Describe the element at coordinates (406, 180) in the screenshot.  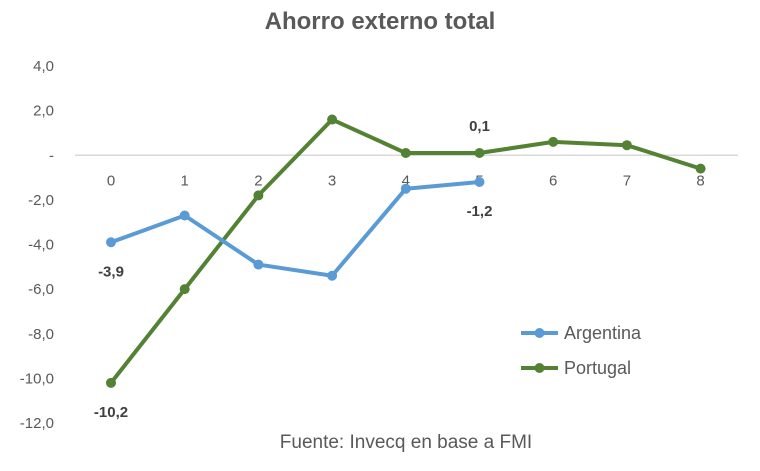
I see `x-tick-label: 4` at that location.